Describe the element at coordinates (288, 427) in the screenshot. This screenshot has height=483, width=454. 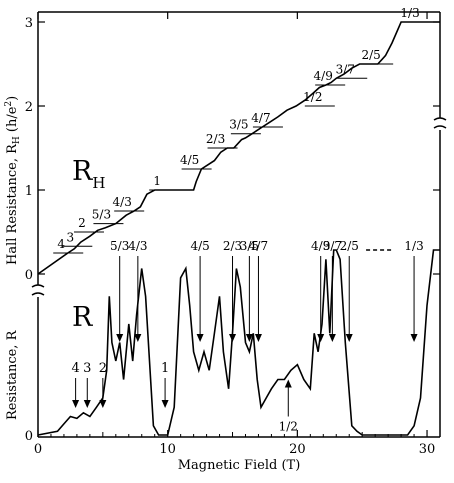
I see `arrow-label: 1/2` at that location.